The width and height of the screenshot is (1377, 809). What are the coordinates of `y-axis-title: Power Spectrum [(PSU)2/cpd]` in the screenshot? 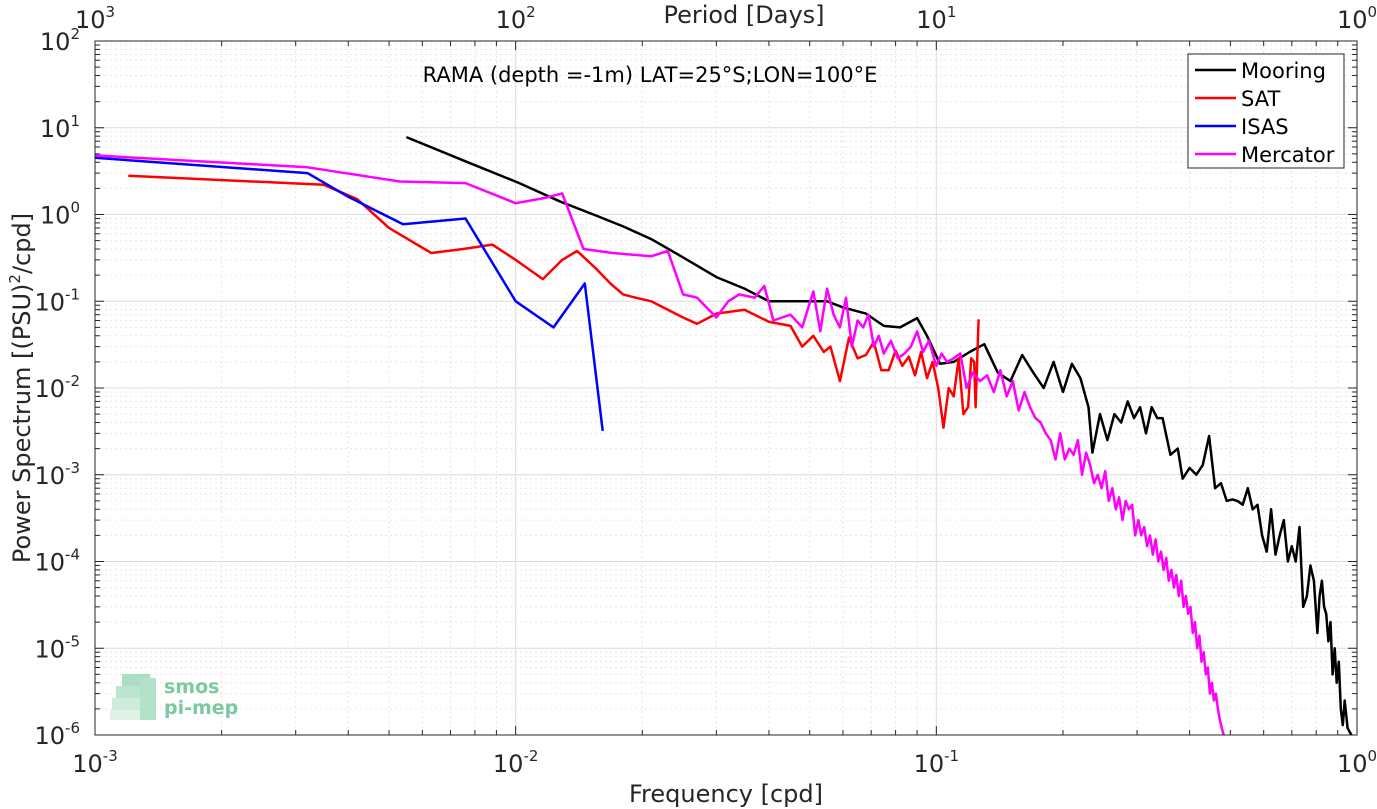 It's located at (21, 388).